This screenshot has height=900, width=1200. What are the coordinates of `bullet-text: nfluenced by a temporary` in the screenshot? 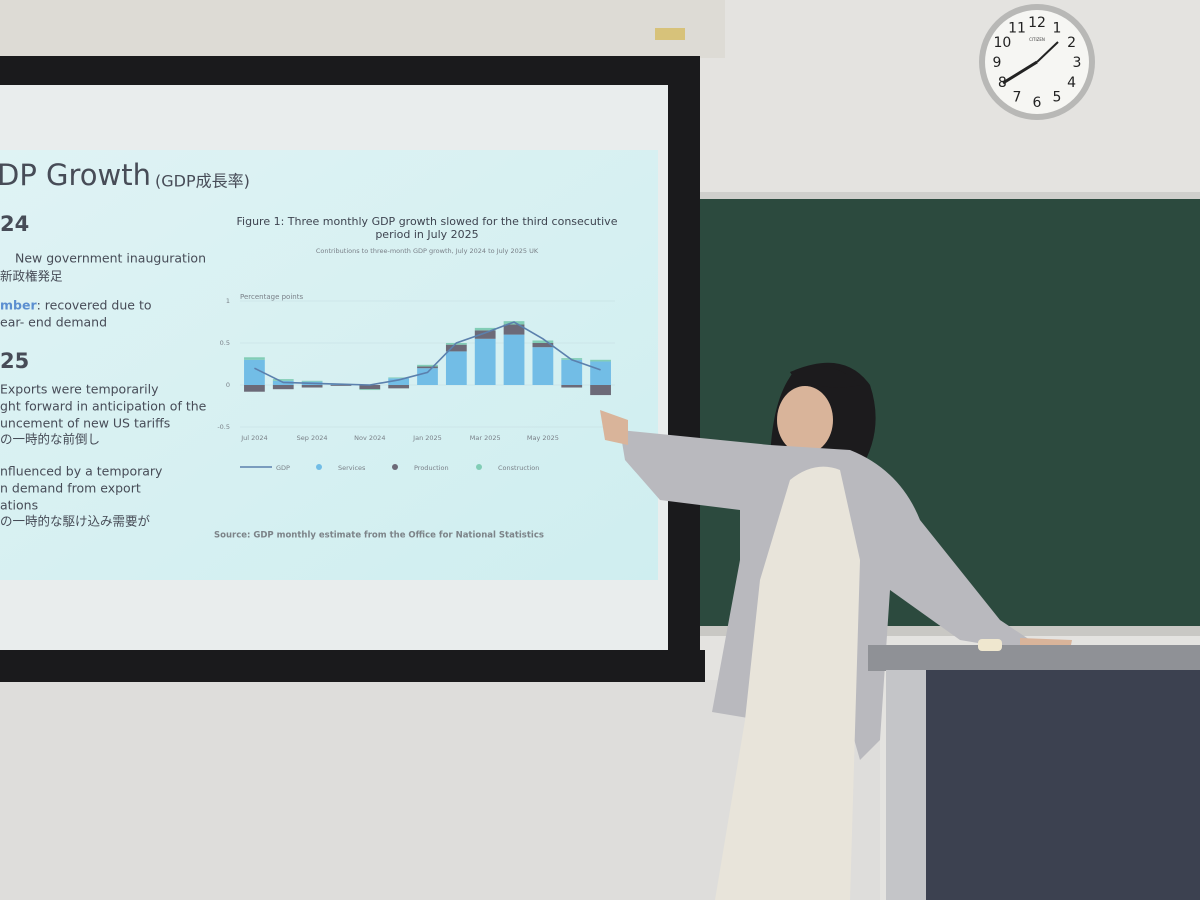 It's located at (81, 471).